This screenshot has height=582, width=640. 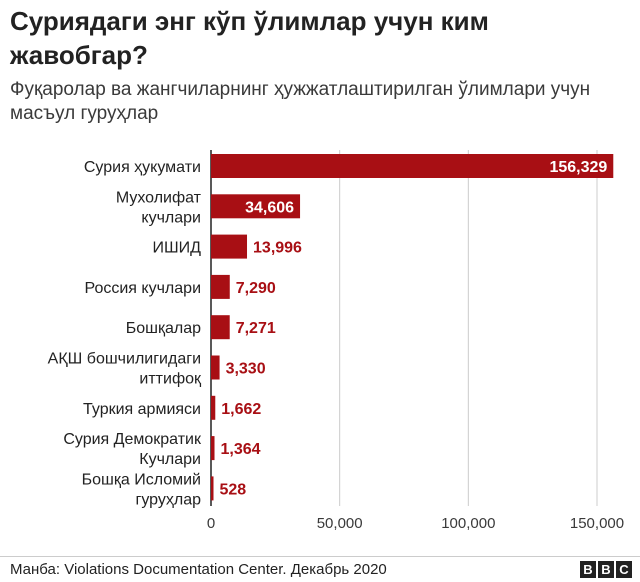 I want to click on category-label-line: ИШИД, so click(x=177, y=248).